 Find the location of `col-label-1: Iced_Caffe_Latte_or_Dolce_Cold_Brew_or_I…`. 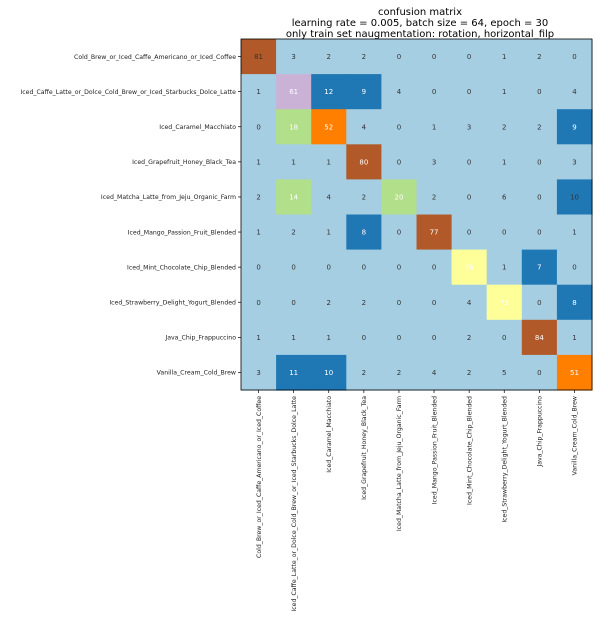

col-label-1: Iced_Caffe_Latte_or_Dolce_Cold_Brew_or_I… is located at coordinates (294, 504).